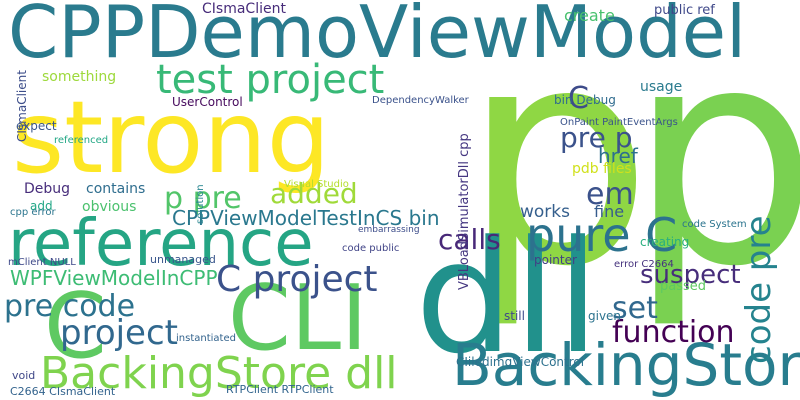 The width and height of the screenshot is (800, 400). I want to click on word: add, so click(41, 206).